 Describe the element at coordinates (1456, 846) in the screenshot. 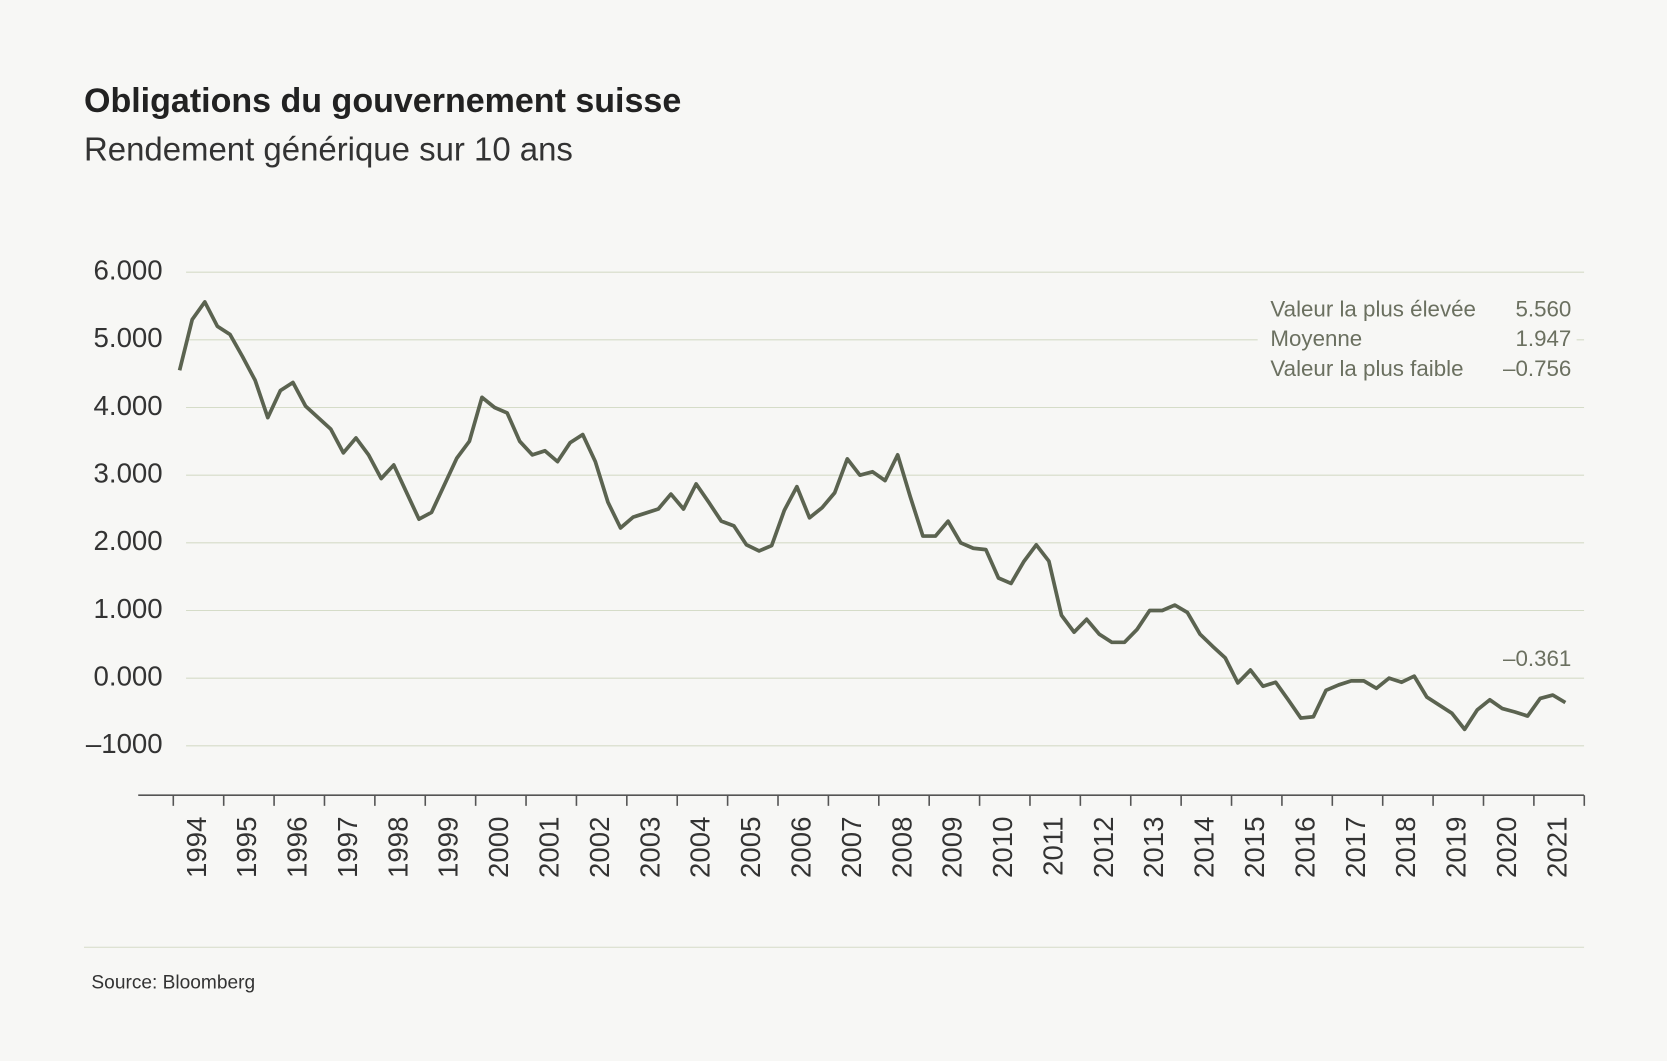

I see `x-tick-label: 2019` at that location.